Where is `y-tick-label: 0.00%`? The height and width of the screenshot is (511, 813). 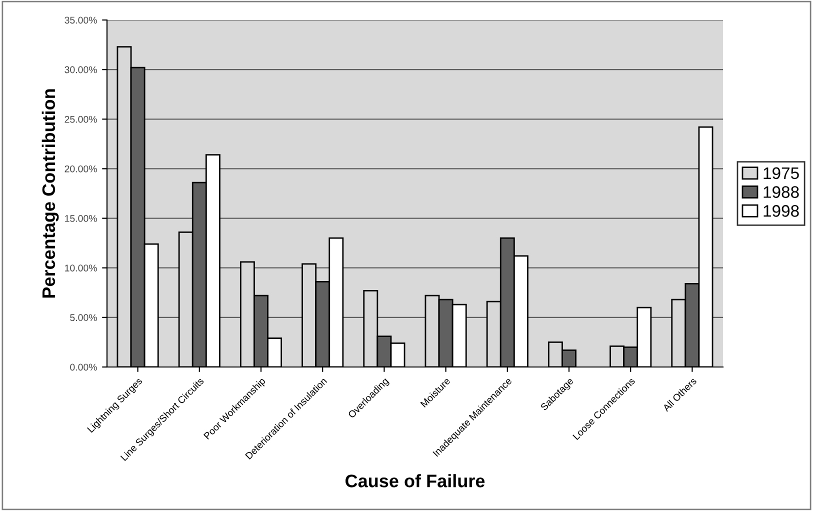
y-tick-label: 0.00% is located at coordinates (83, 367).